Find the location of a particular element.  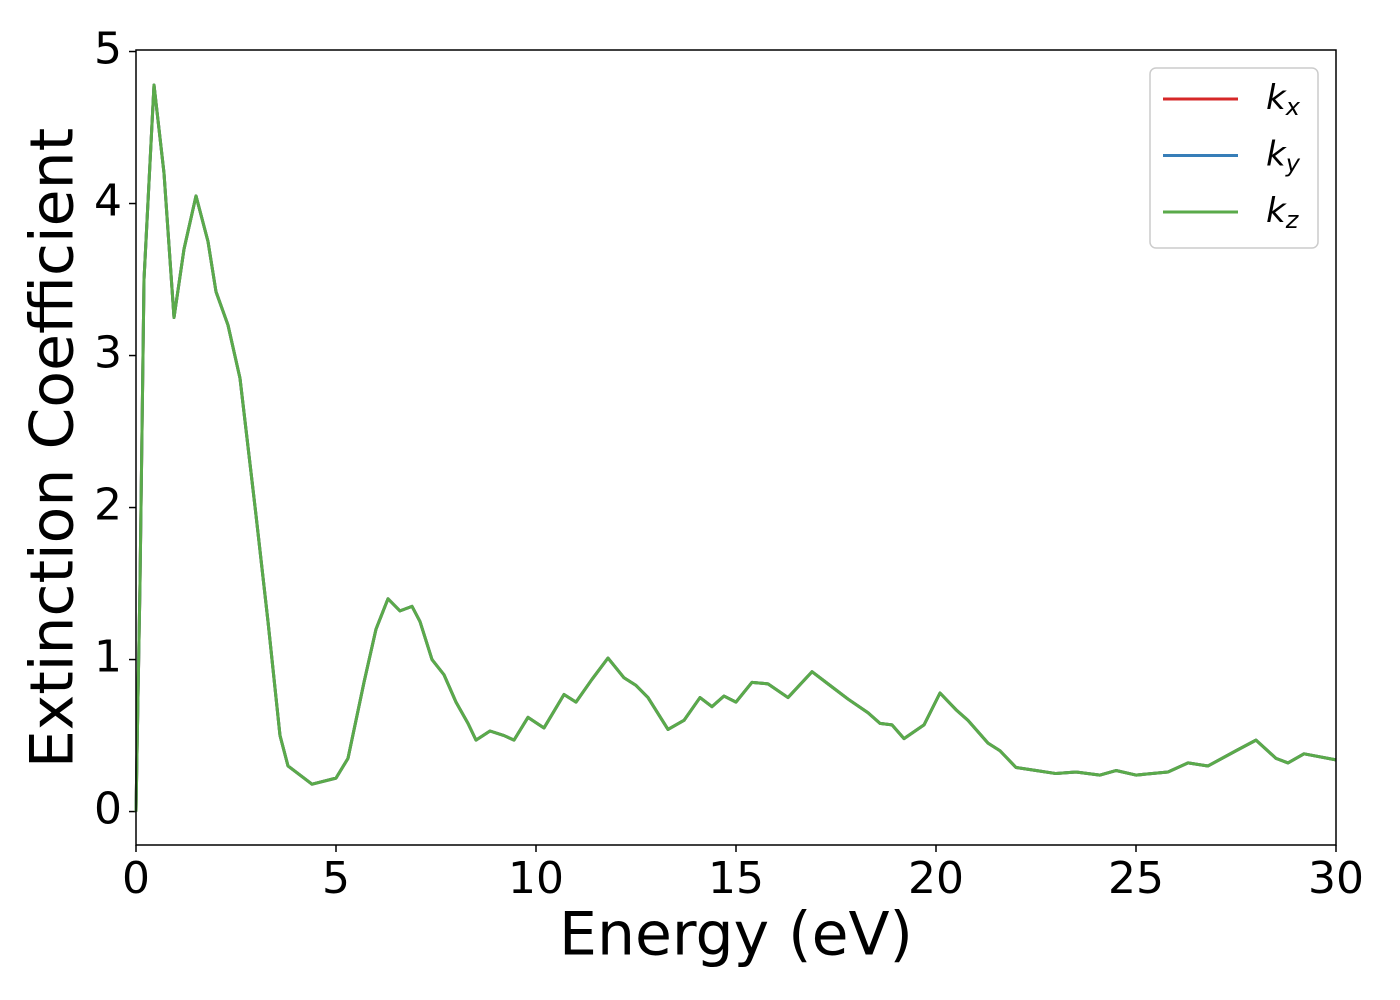

x-axis-label: Energy (eV) is located at coordinates (736, 935).